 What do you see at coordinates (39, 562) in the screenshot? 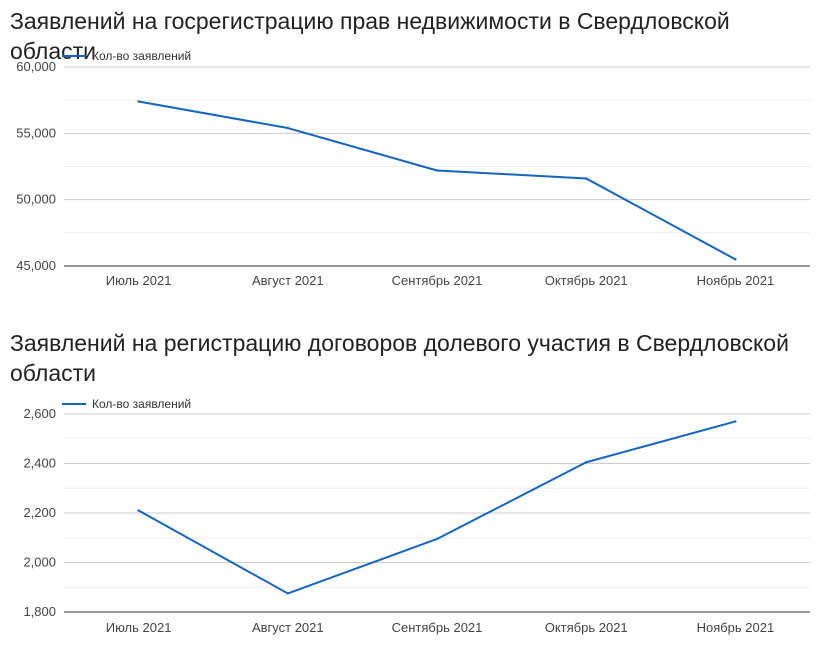
I see `y-tick-label: 2,000` at bounding box center [39, 562].